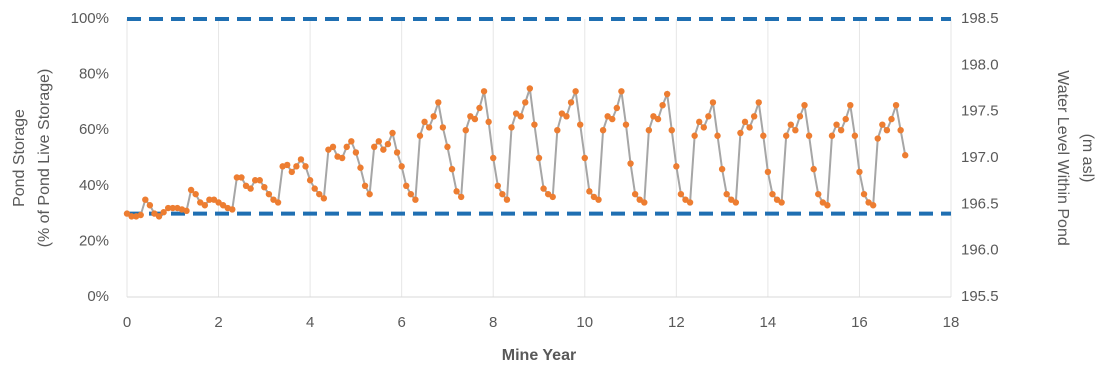 Image resolution: width=1105 pixels, height=373 pixels. I want to click on x-tick-label: 0, so click(127, 322).